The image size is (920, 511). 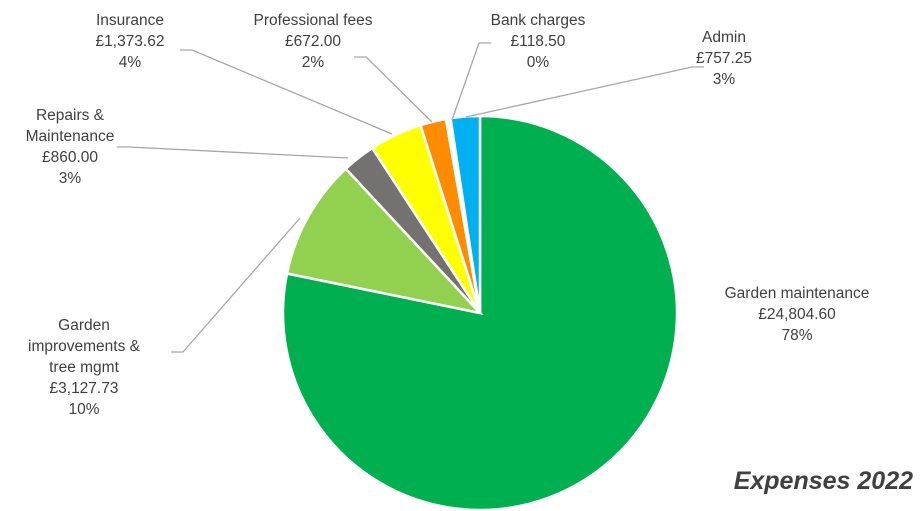 What do you see at coordinates (471, 81) in the screenshot?
I see `leader-line-bank-charges` at bounding box center [471, 81].